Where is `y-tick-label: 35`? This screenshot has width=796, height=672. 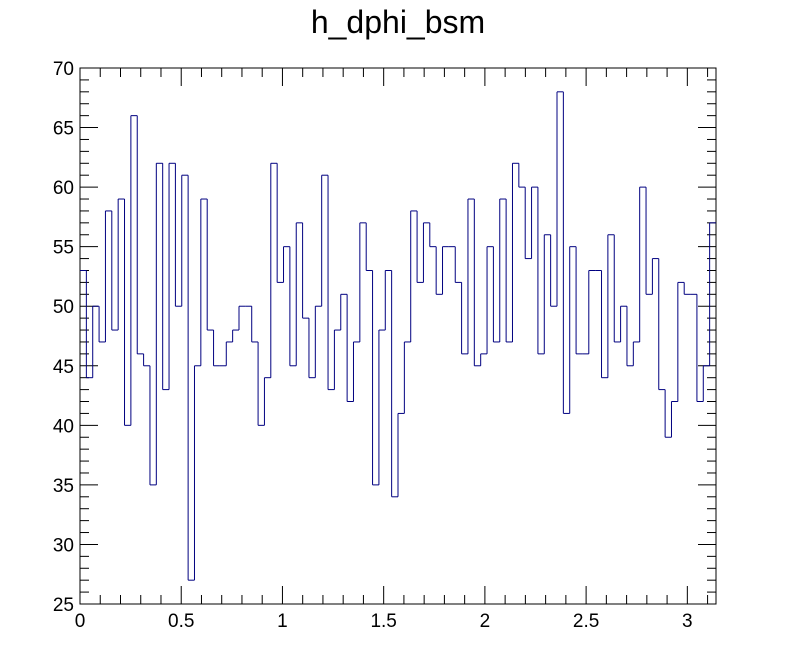 y-tick-label: 35 is located at coordinates (63, 486).